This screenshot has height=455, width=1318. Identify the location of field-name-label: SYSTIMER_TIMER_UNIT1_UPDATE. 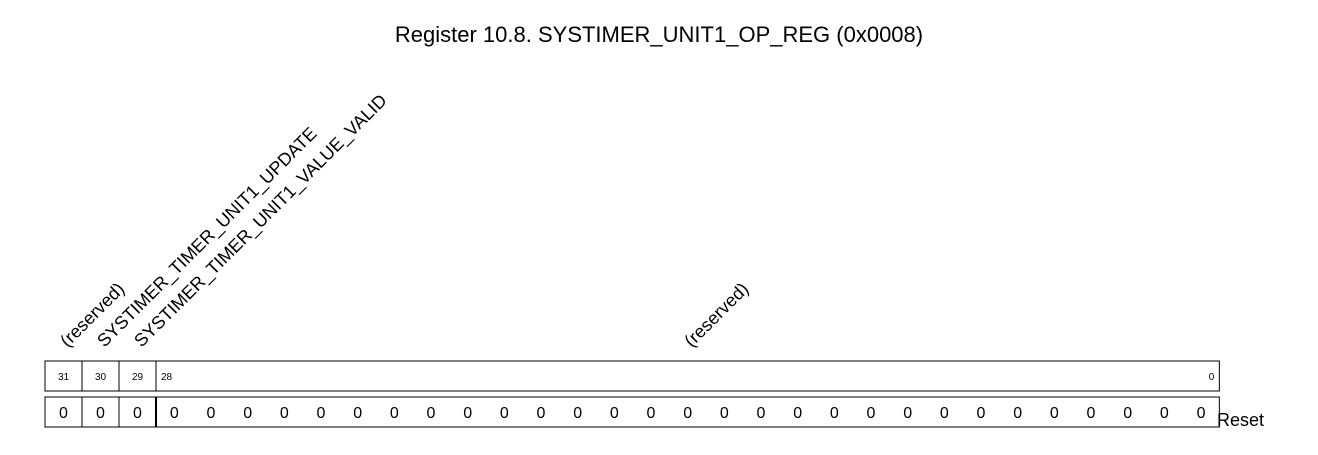
(207, 237).